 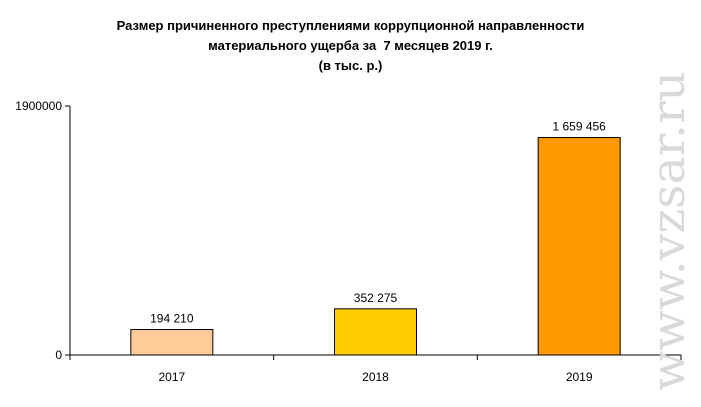 I want to click on bar-2019, so click(x=579, y=246).